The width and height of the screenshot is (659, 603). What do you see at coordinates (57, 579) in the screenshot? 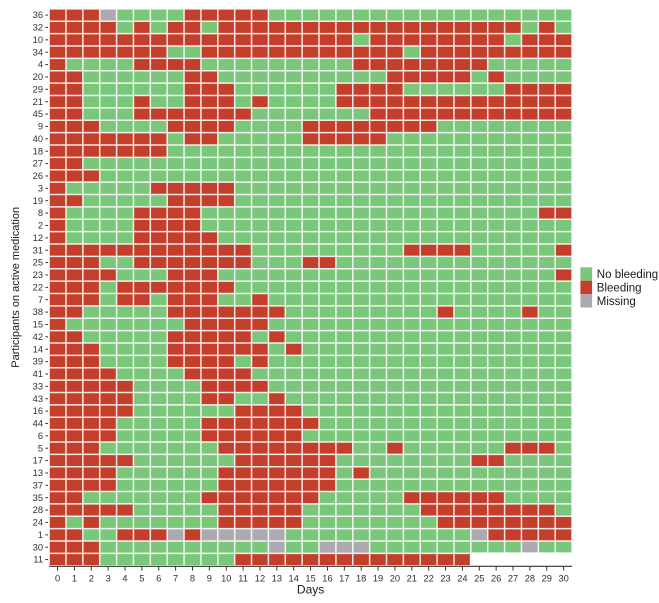
I see `svg-text: 0` at bounding box center [57, 579].